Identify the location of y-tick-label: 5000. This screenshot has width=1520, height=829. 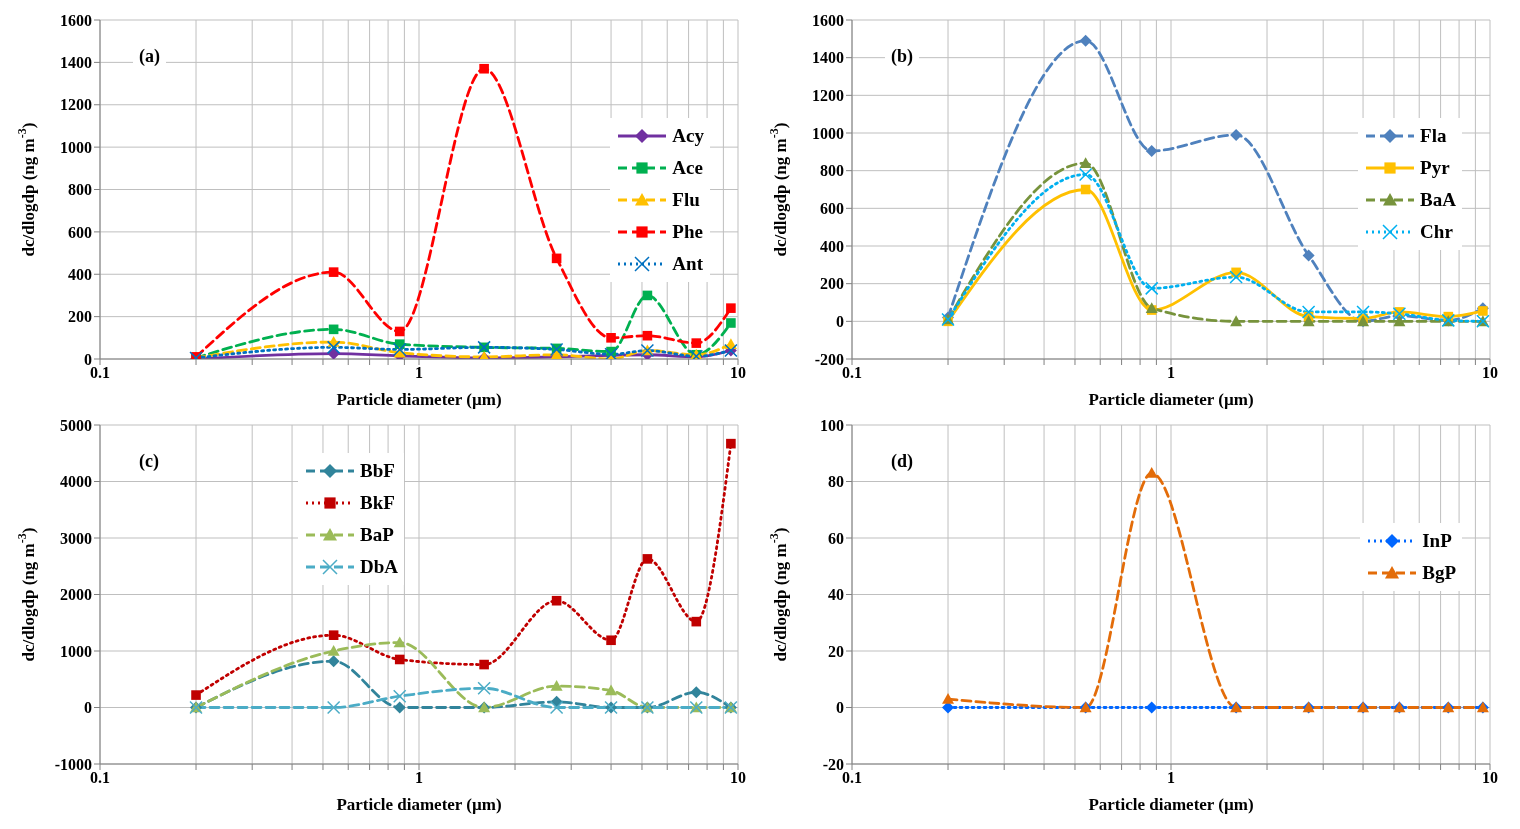
(76, 425).